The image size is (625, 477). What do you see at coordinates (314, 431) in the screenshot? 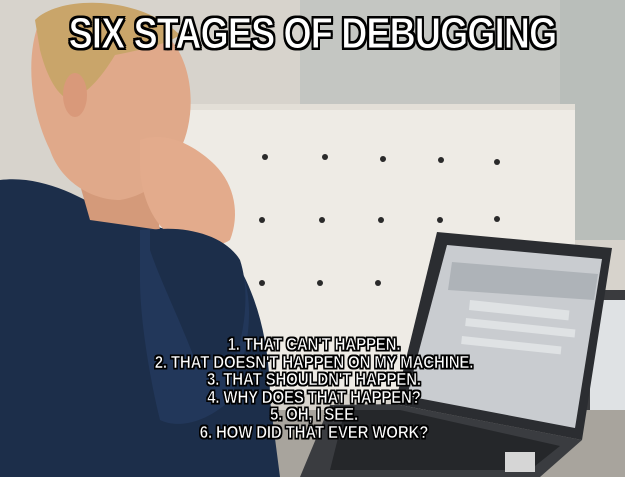
I see `caption-line-6: 6. HOW DID THAT EVER WORK?` at bounding box center [314, 431].